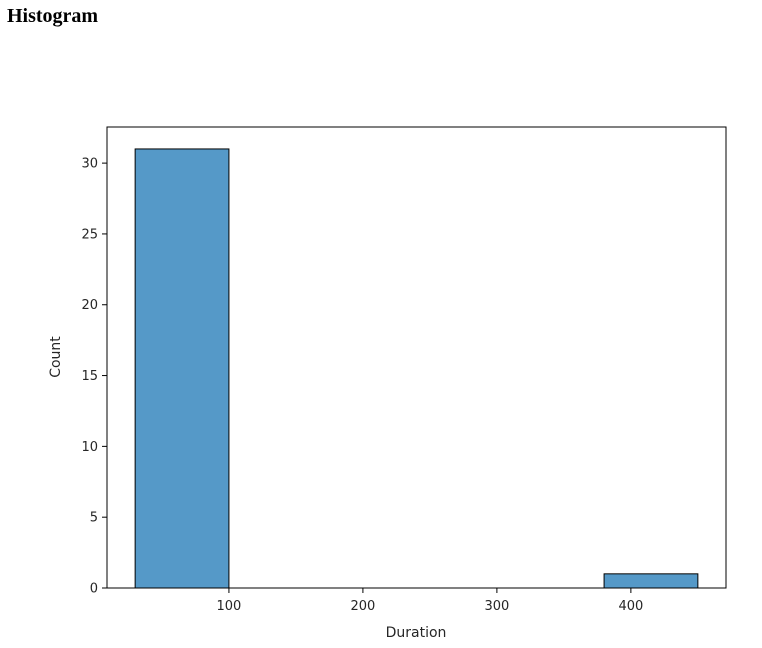  What do you see at coordinates (94, 518) in the screenshot?
I see `y-tick-label: 5` at bounding box center [94, 518].